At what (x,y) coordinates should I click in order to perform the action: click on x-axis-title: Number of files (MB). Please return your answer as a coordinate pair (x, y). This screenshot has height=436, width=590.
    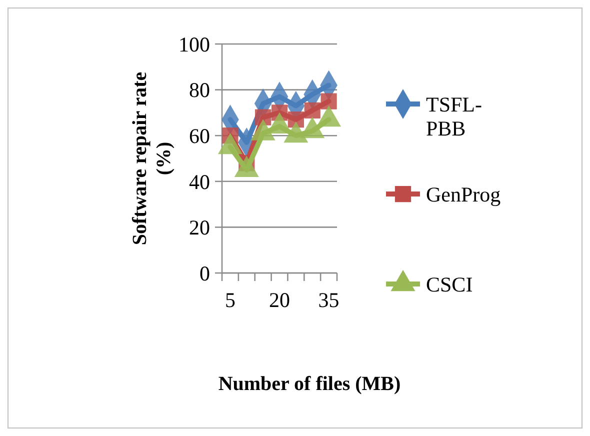
    Looking at the image, I should click on (309, 384).